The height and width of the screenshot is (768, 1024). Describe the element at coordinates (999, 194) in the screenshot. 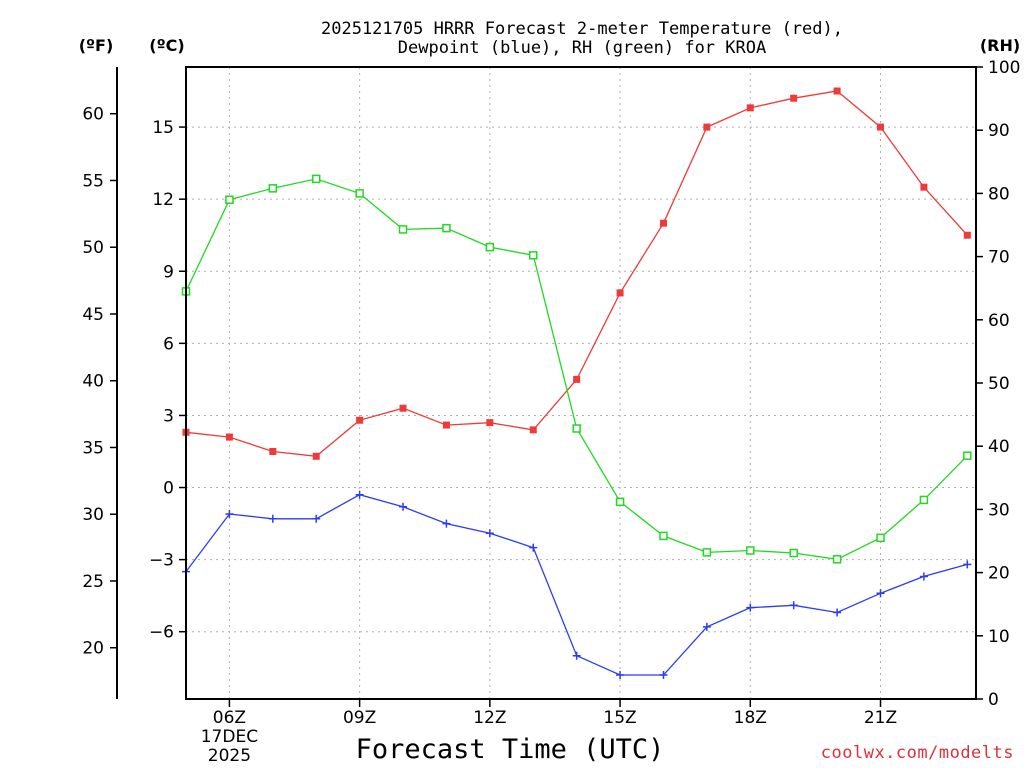

I see `rh-tick-label: 80` at that location.